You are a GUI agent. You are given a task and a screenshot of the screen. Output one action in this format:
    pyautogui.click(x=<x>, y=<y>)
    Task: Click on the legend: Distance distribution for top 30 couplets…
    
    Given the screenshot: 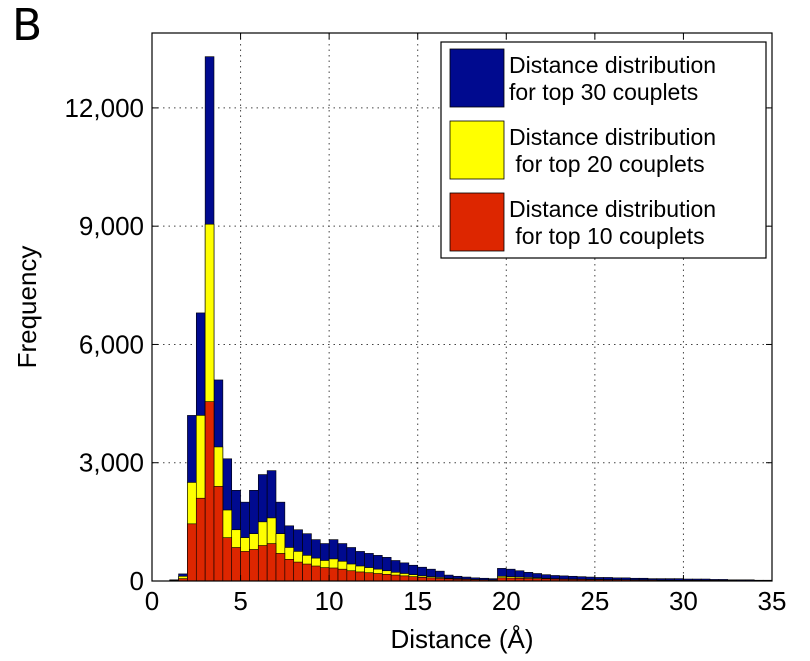 What is the action you would take?
    pyautogui.click(x=603, y=150)
    